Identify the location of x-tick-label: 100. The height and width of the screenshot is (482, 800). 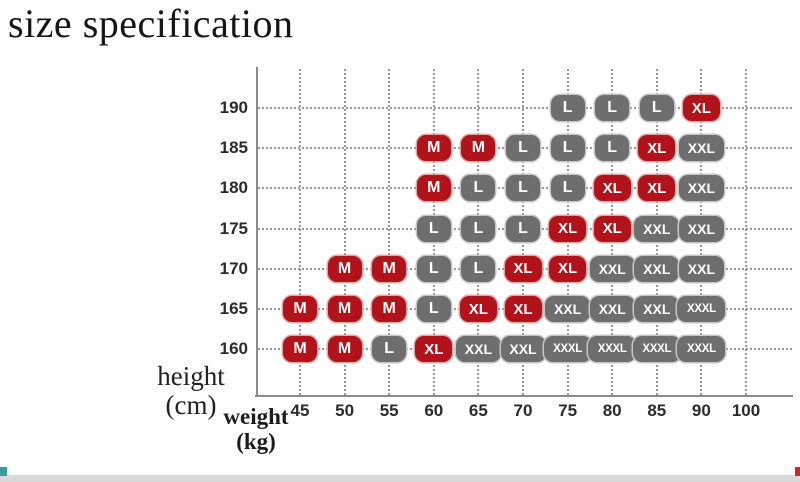
(746, 410).